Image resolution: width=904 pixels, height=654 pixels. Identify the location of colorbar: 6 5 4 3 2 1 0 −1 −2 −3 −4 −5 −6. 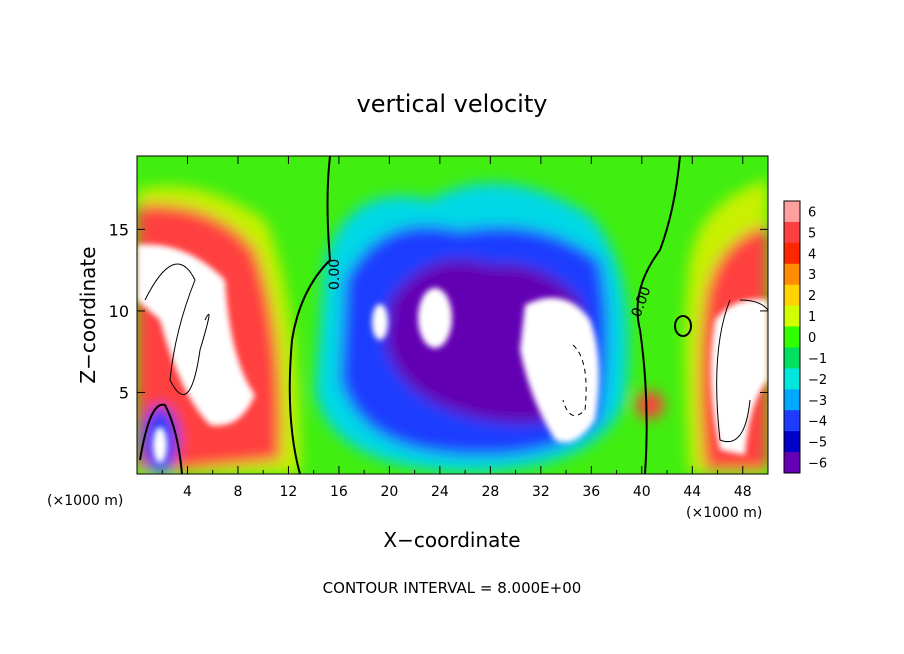
(805, 337).